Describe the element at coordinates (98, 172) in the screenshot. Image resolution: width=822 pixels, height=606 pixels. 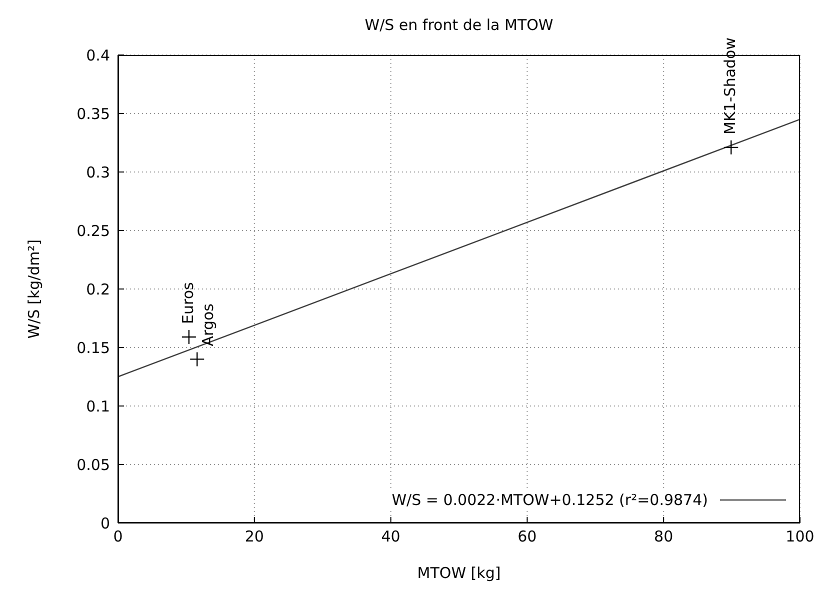
I see `y-tick-label: 0.3` at that location.